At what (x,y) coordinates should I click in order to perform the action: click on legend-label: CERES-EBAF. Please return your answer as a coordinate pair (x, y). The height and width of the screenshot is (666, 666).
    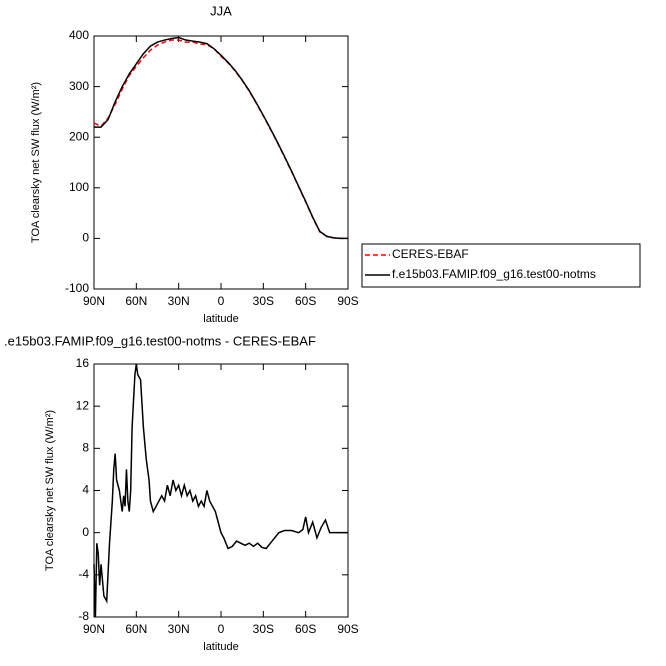
    Looking at the image, I should click on (430, 254).